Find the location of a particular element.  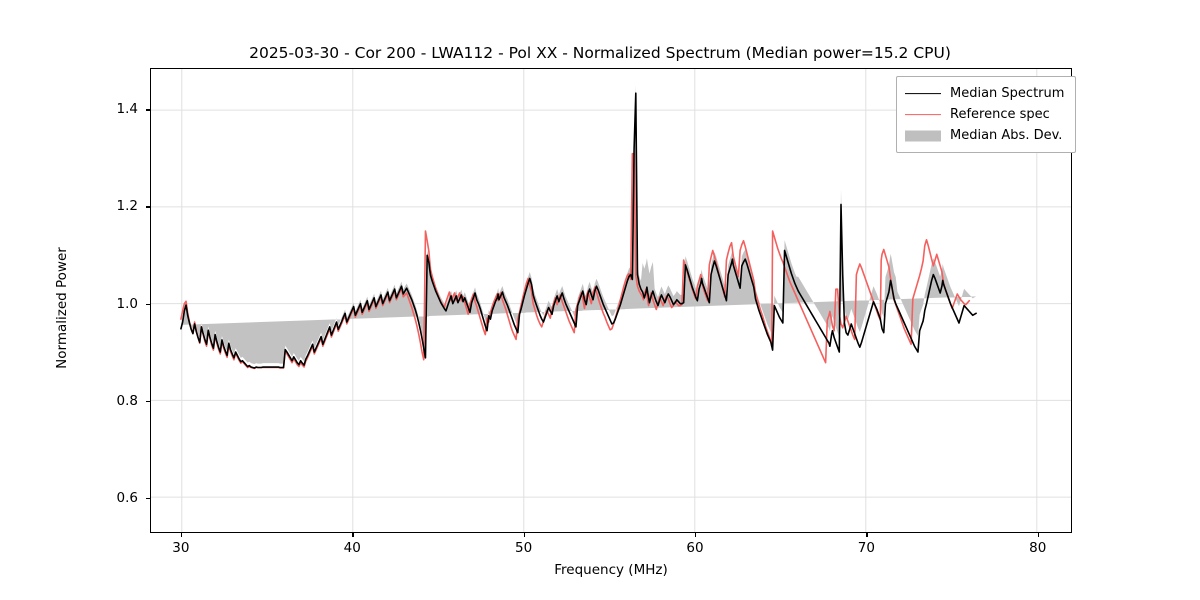

y-tick-label: 1.4 is located at coordinates (127, 109).